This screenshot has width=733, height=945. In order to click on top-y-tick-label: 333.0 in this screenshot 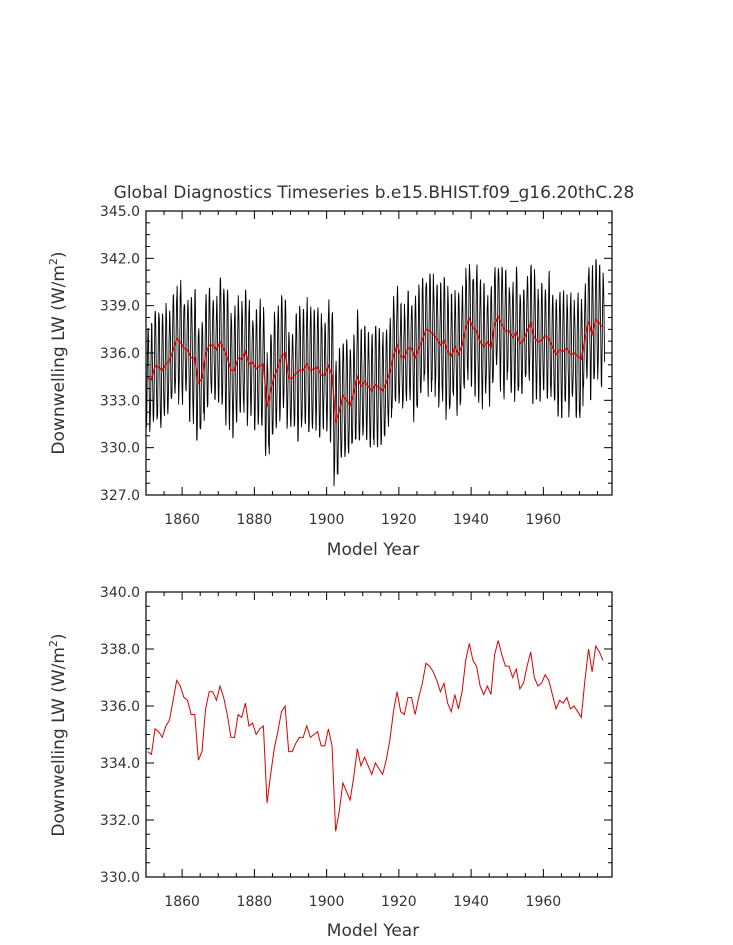, I will do `click(120, 401)`.